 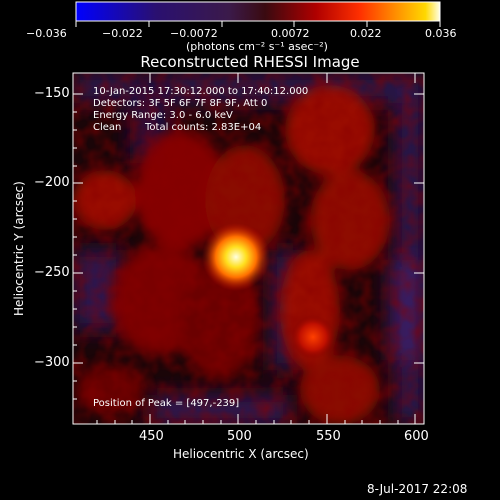 What do you see at coordinates (52, 362) in the screenshot?
I see `y-tick-label: −300` at bounding box center [52, 362].